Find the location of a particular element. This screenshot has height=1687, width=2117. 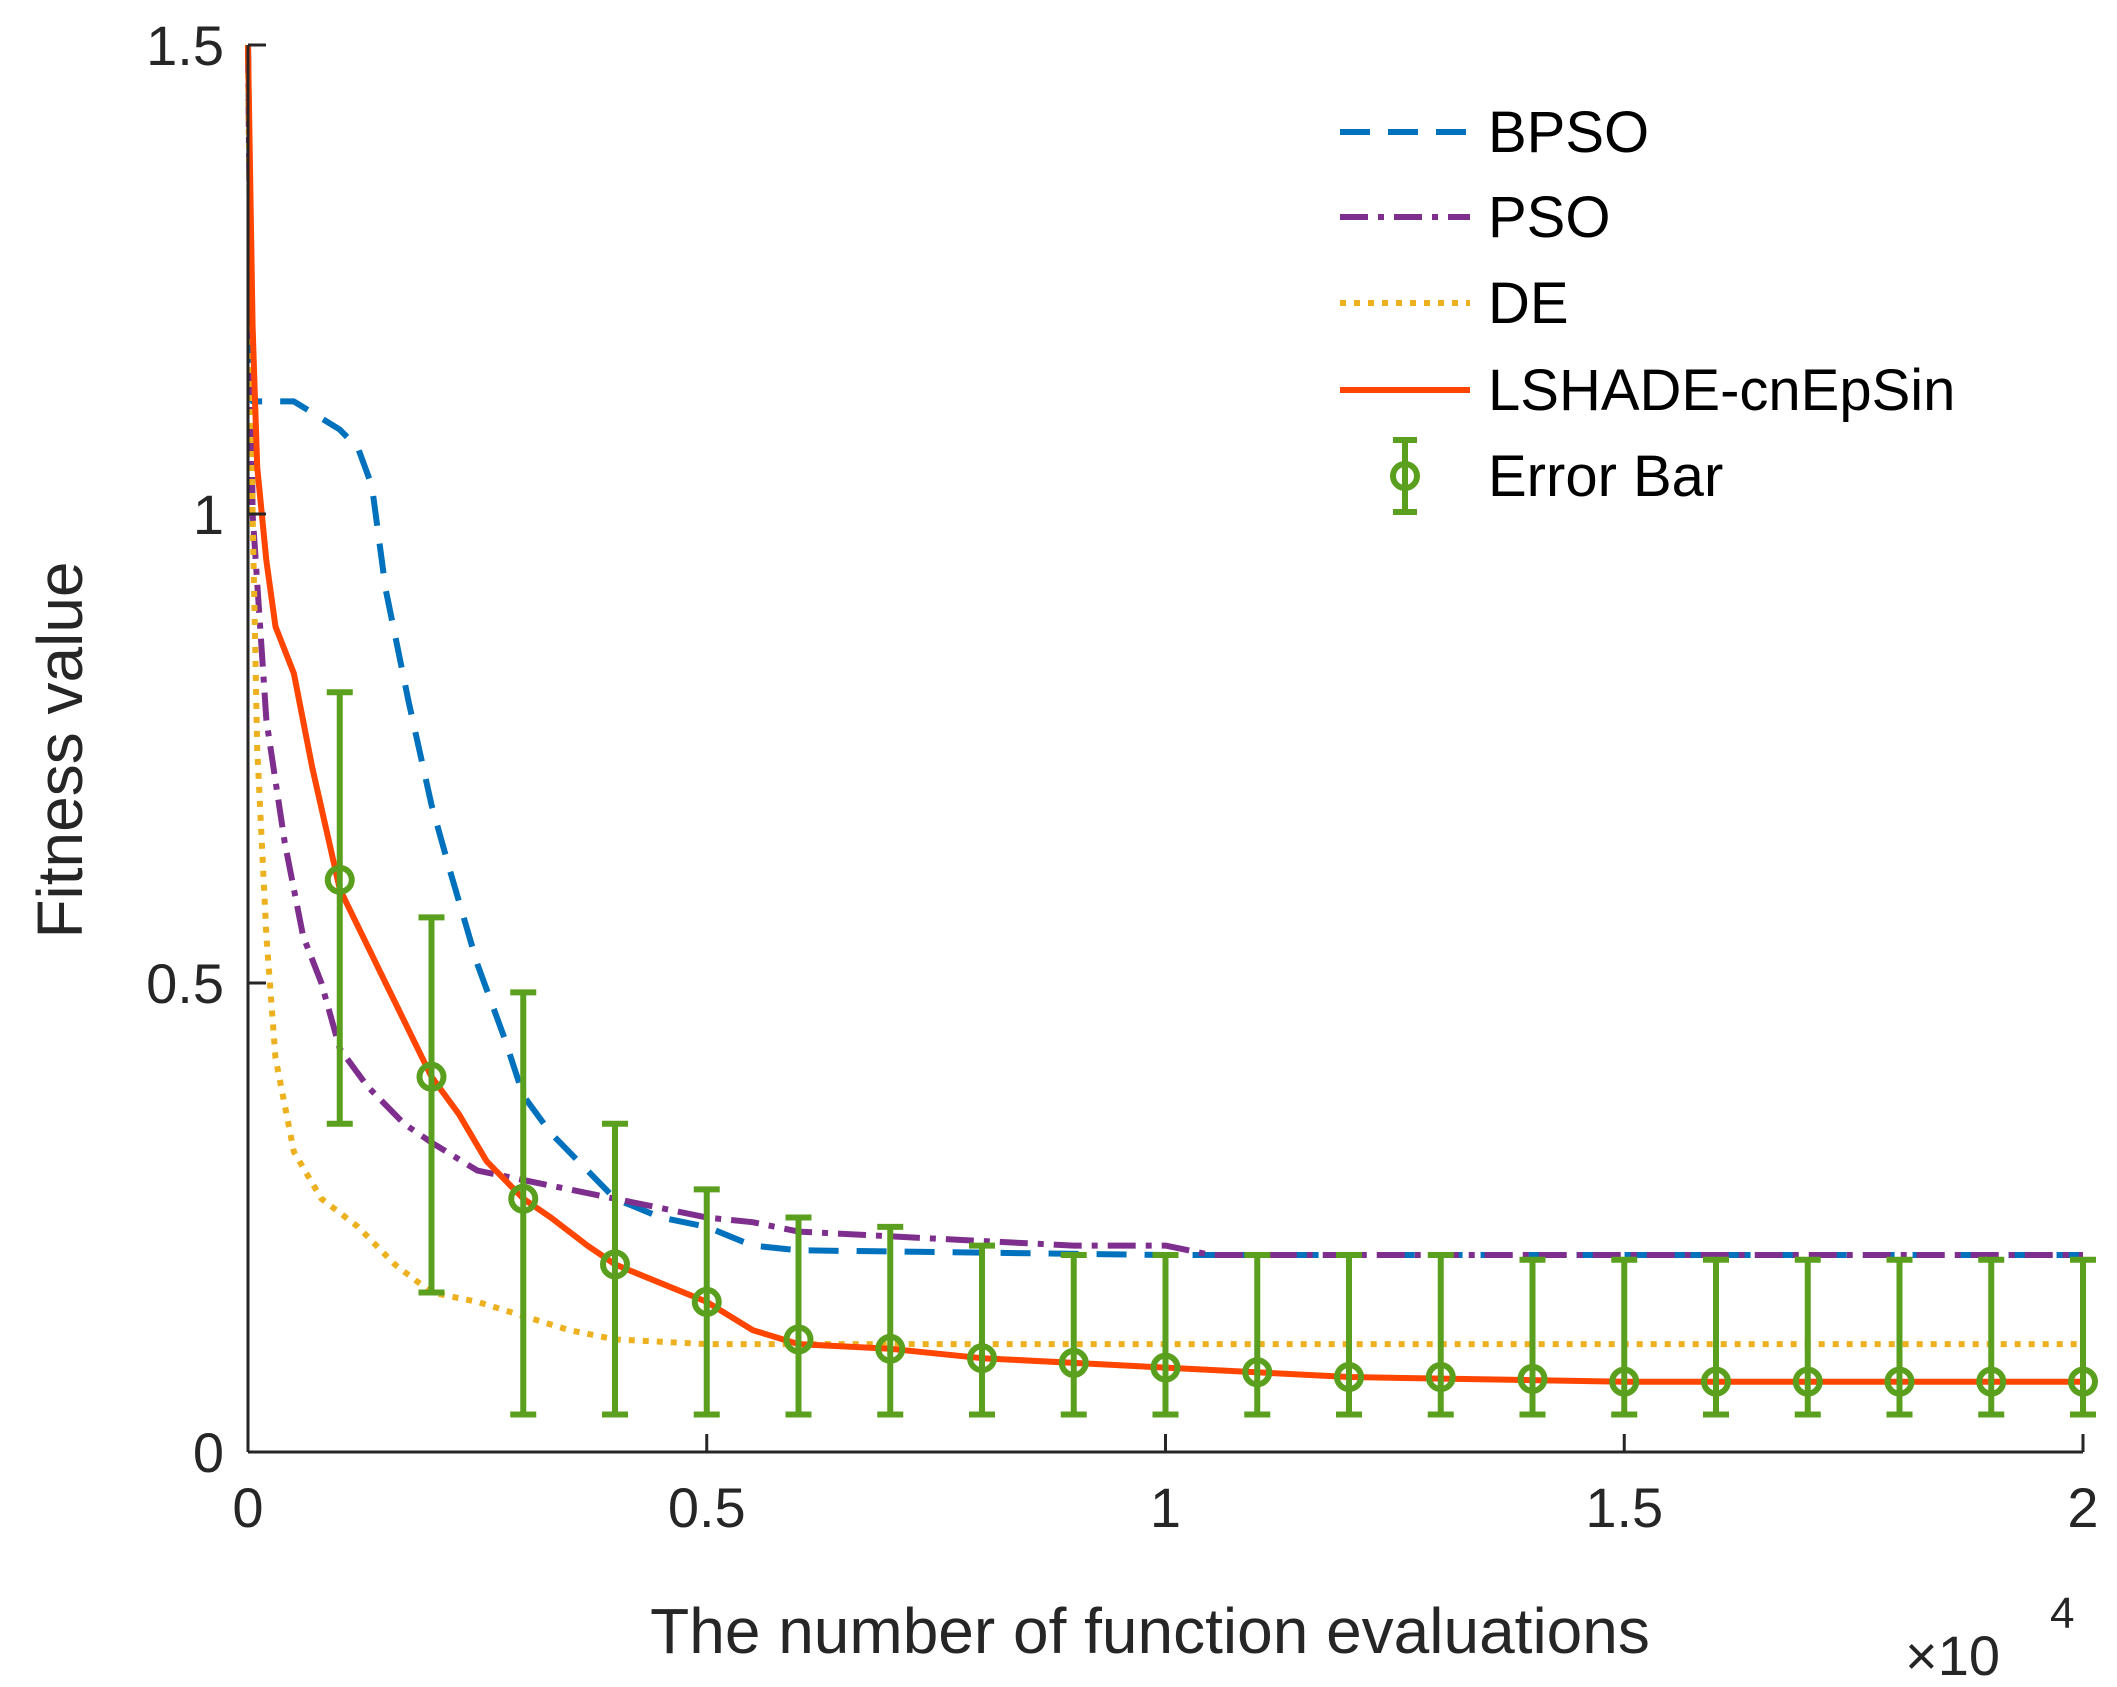

legend-label-error-bar: Error Bar is located at coordinates (1605, 476).